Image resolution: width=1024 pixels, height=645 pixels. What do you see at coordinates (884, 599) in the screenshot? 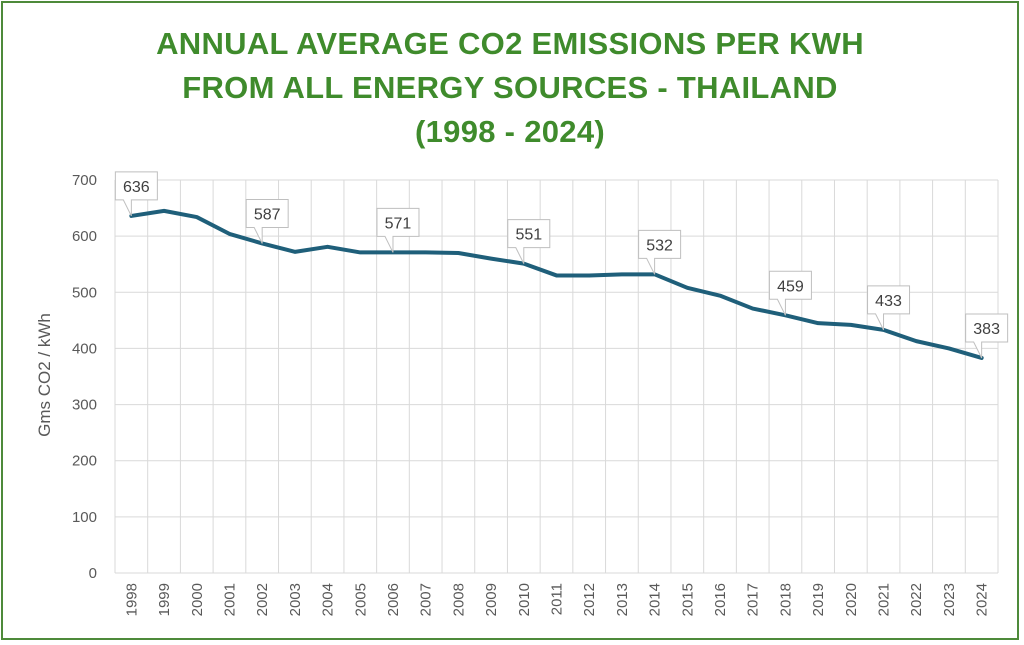
I see `x-tick-label: 2021` at bounding box center [884, 599].